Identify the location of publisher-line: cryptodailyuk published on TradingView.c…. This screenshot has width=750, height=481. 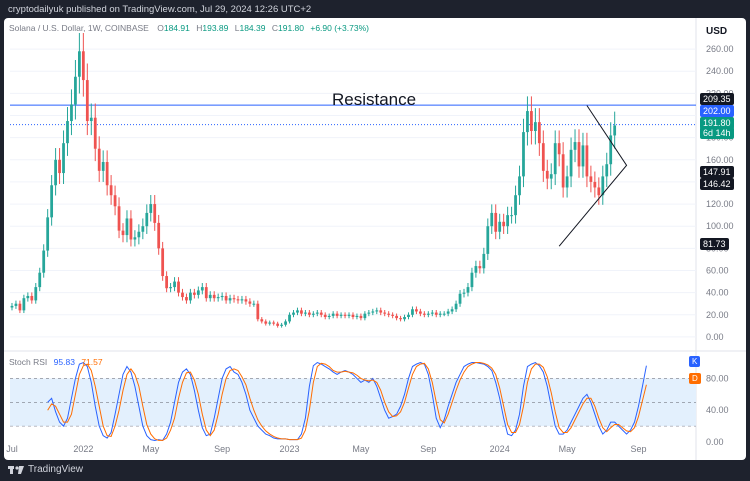
(160, 9).